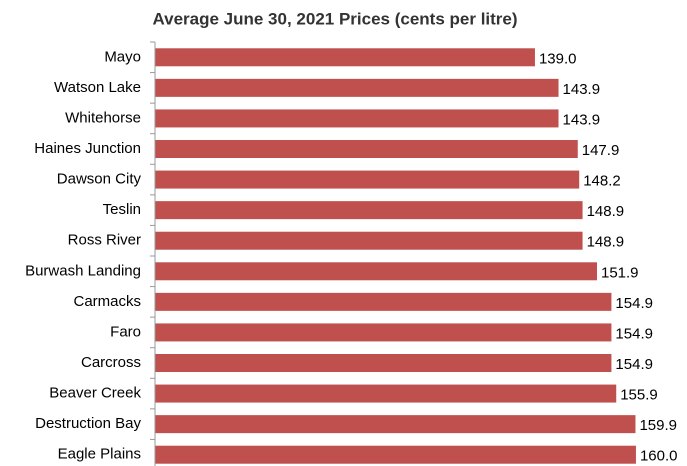 The width and height of the screenshot is (687, 466). What do you see at coordinates (87, 148) in the screenshot?
I see `y-tick-label: Haines Junction` at bounding box center [87, 148].